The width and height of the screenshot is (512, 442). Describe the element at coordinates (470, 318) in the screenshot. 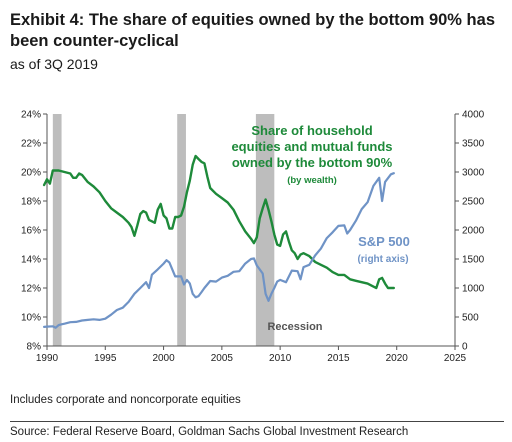

I see `right-tick-label: 500` at that location.